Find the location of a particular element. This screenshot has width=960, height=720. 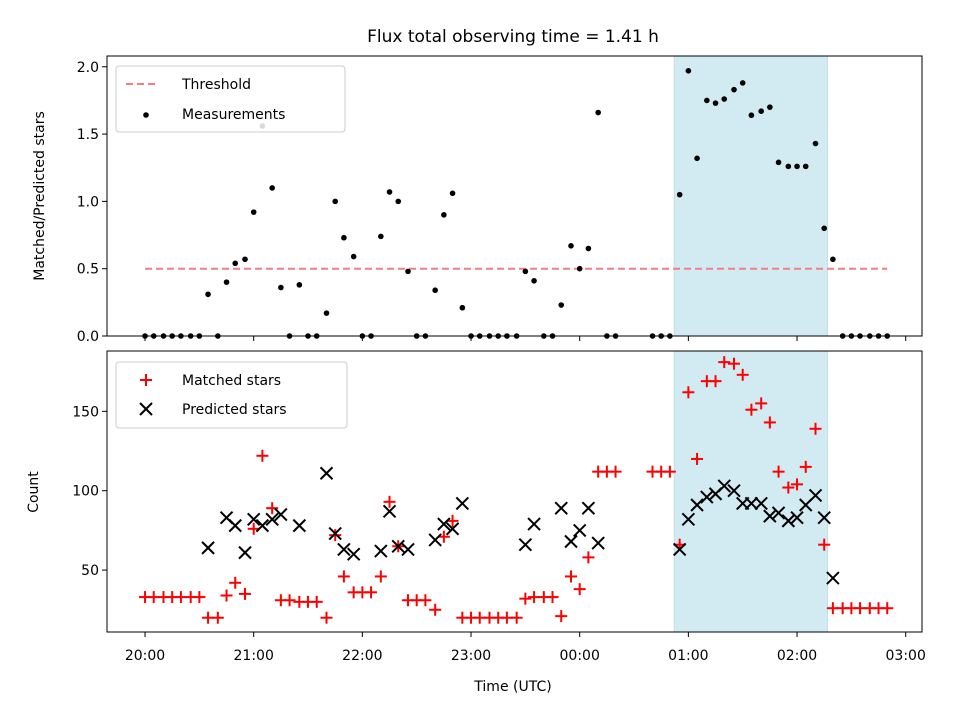

matched-legend-label: Matched stars is located at coordinates (231, 381).